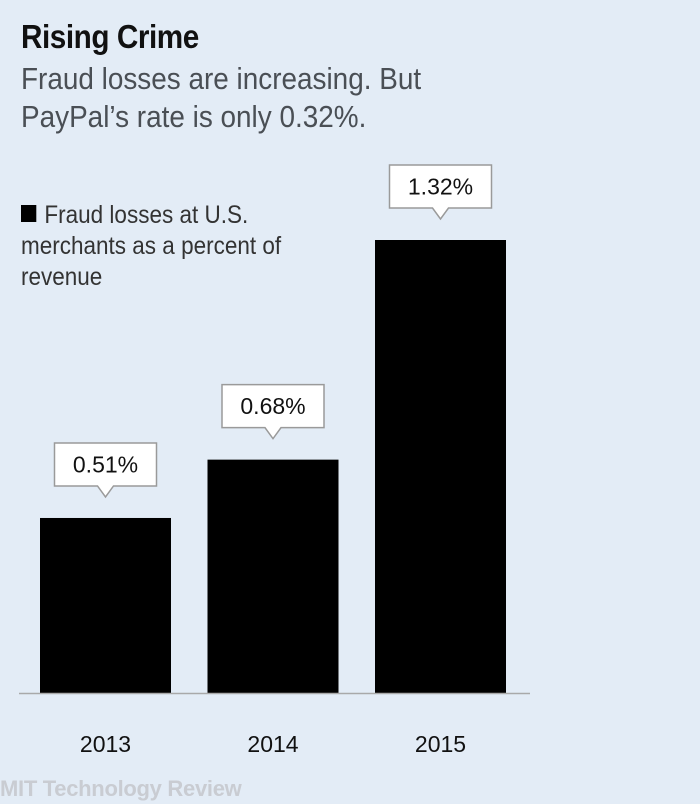 The height and width of the screenshot is (804, 700). I want to click on legend-swatch, so click(29, 213).